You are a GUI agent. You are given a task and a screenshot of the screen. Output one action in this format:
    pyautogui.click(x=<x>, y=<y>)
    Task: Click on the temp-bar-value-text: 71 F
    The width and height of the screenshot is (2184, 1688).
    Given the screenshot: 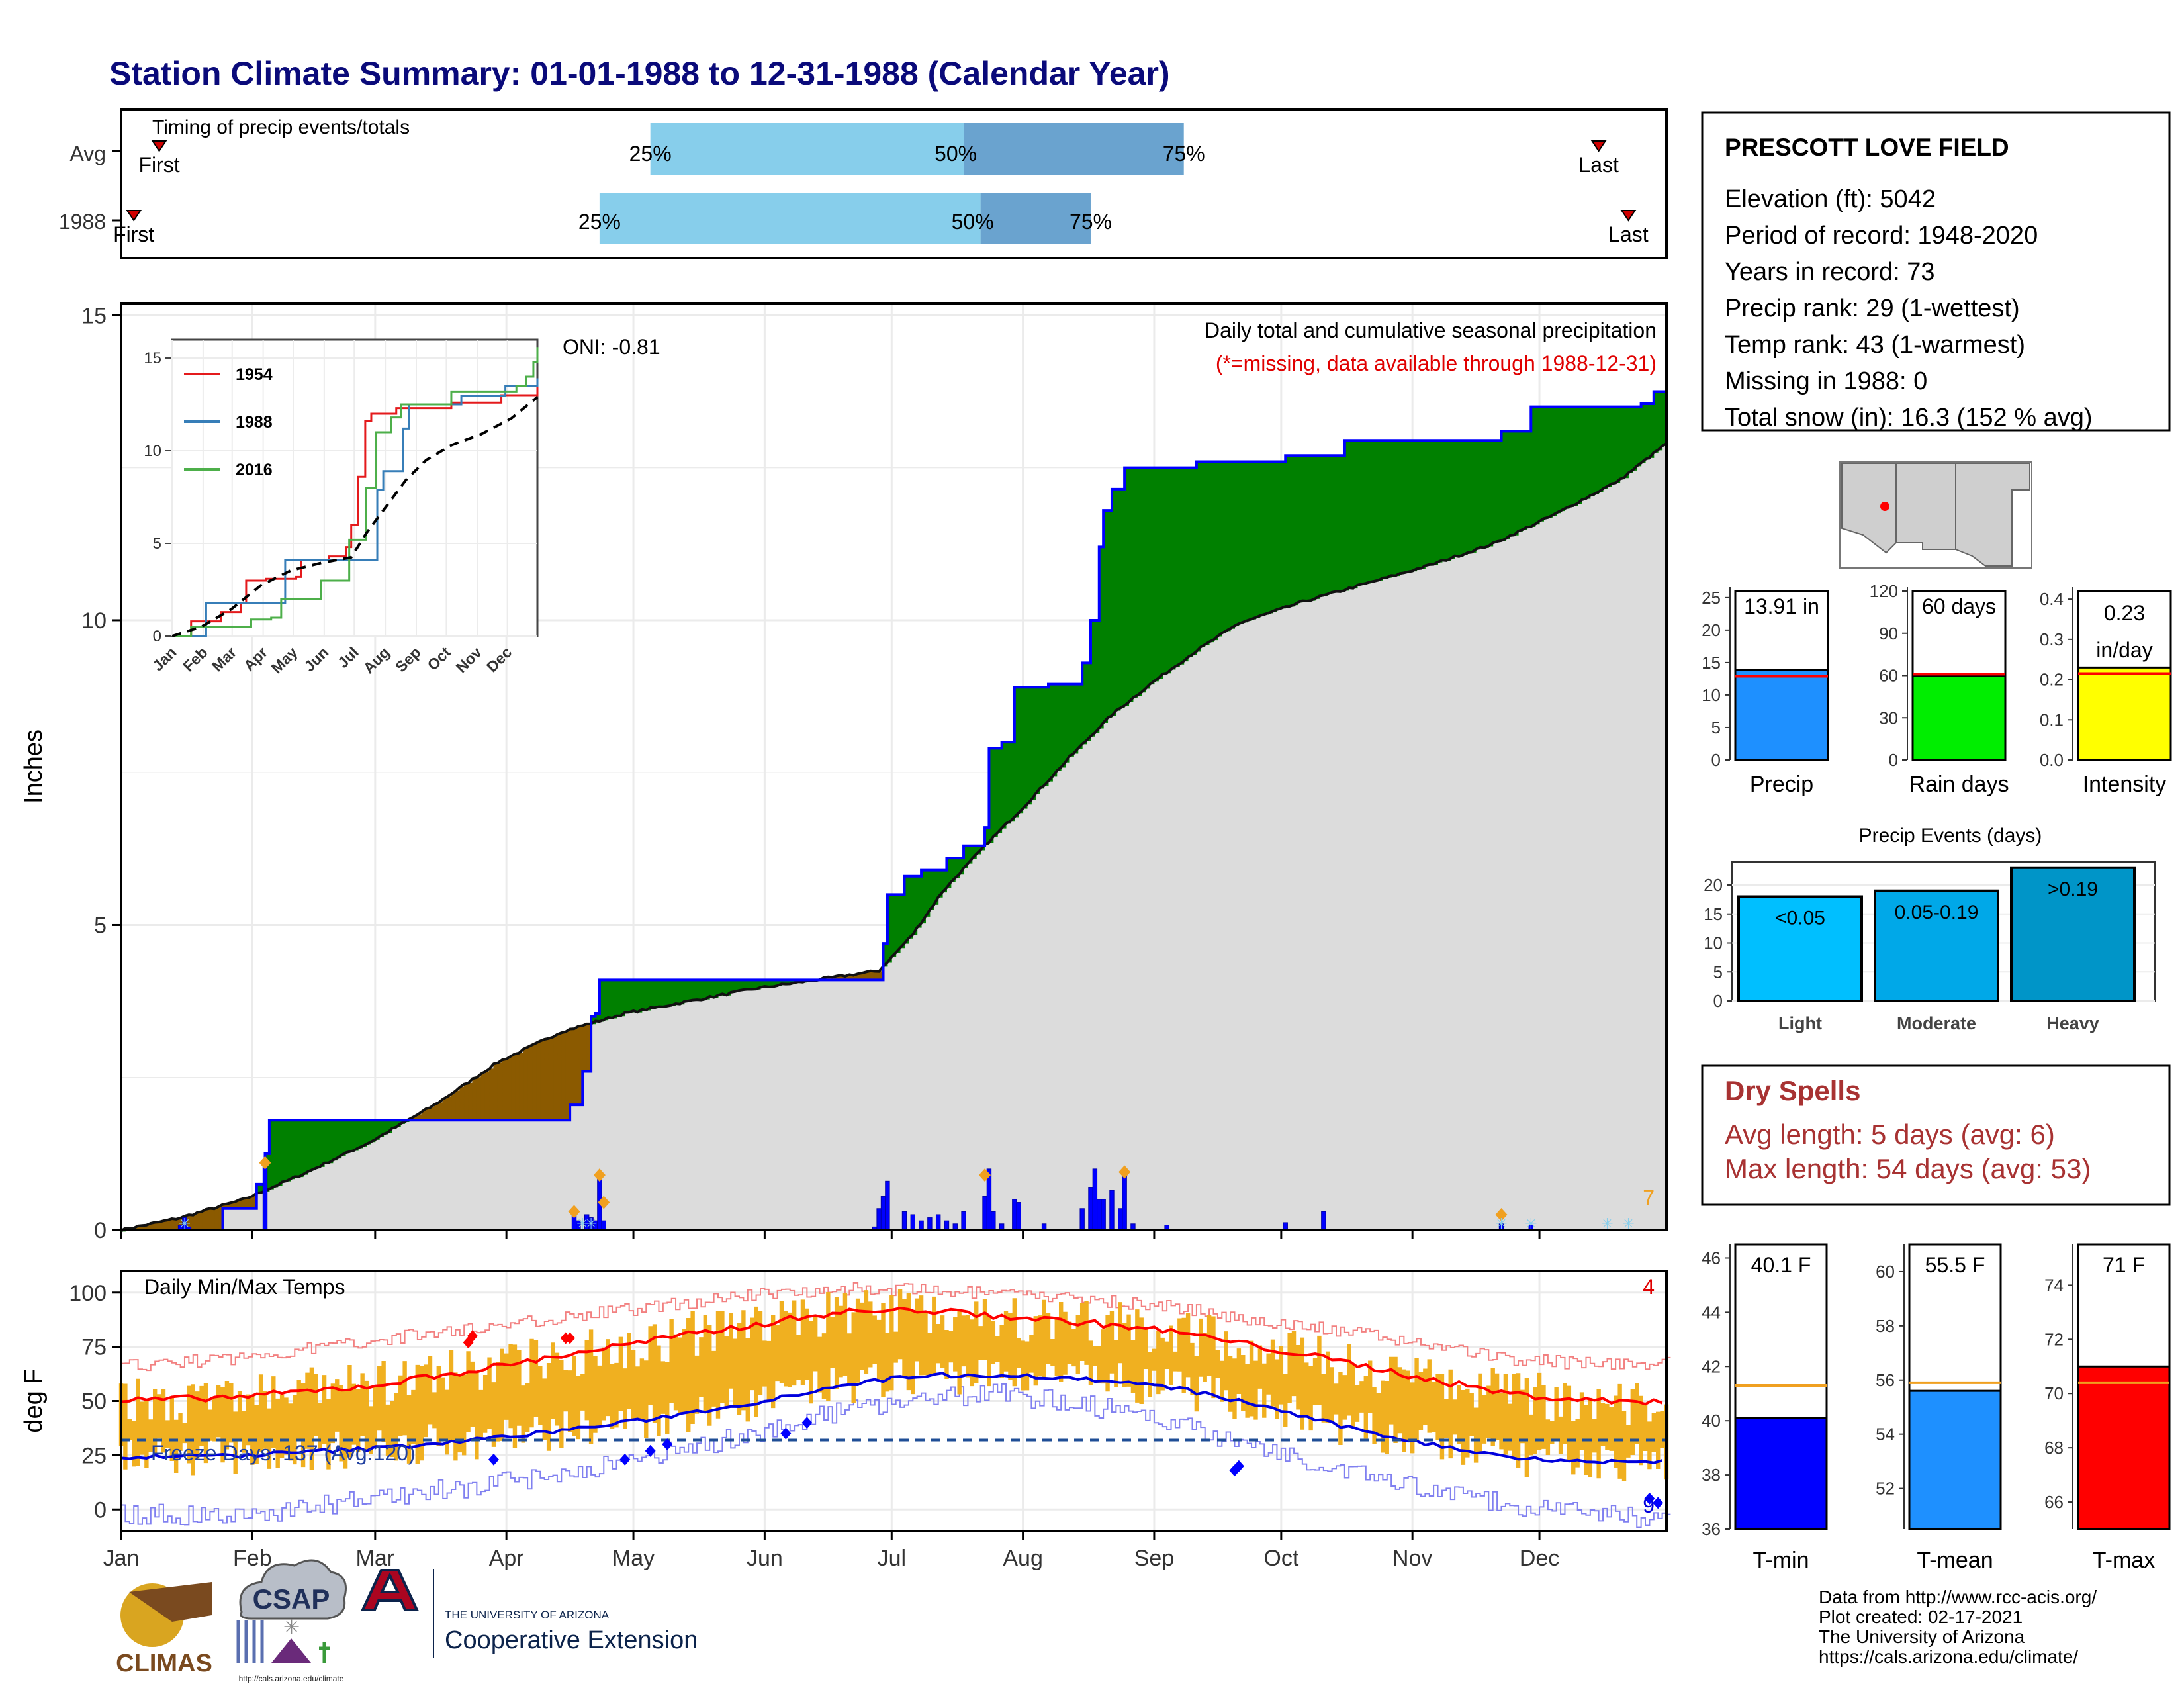 What is the action you would take?
    pyautogui.click(x=2124, y=1265)
    